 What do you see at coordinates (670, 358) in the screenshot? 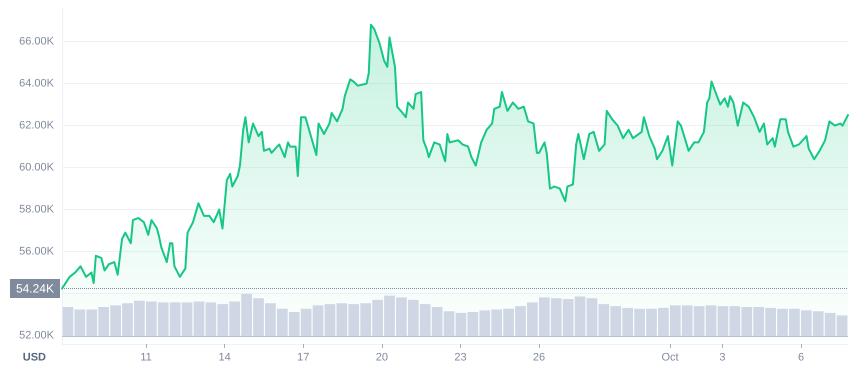
I see `x-tick-label: Oct` at bounding box center [670, 358].